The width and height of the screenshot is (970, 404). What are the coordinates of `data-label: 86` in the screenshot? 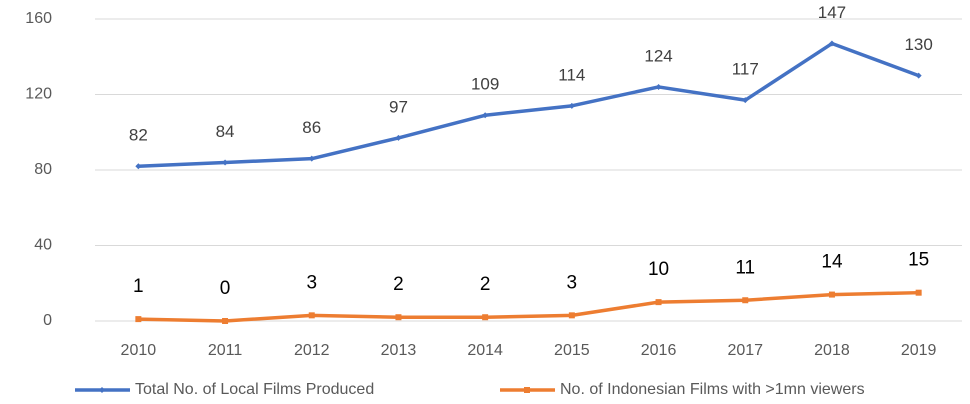 It's located at (311, 127).